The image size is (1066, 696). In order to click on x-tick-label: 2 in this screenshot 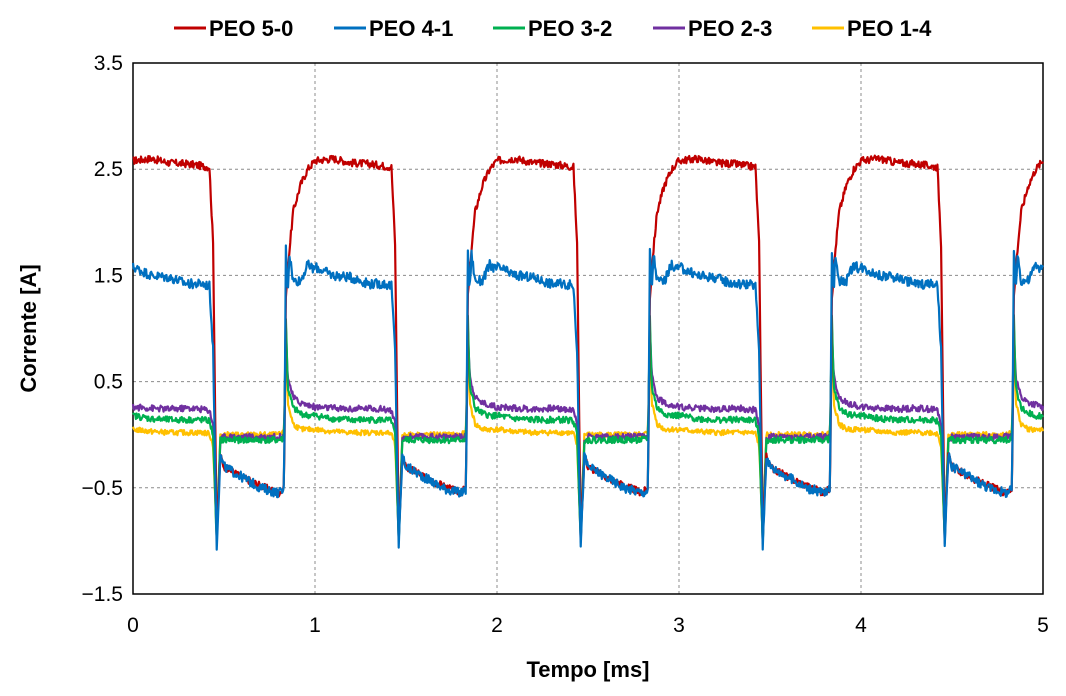, I will do `click(497, 625)`.